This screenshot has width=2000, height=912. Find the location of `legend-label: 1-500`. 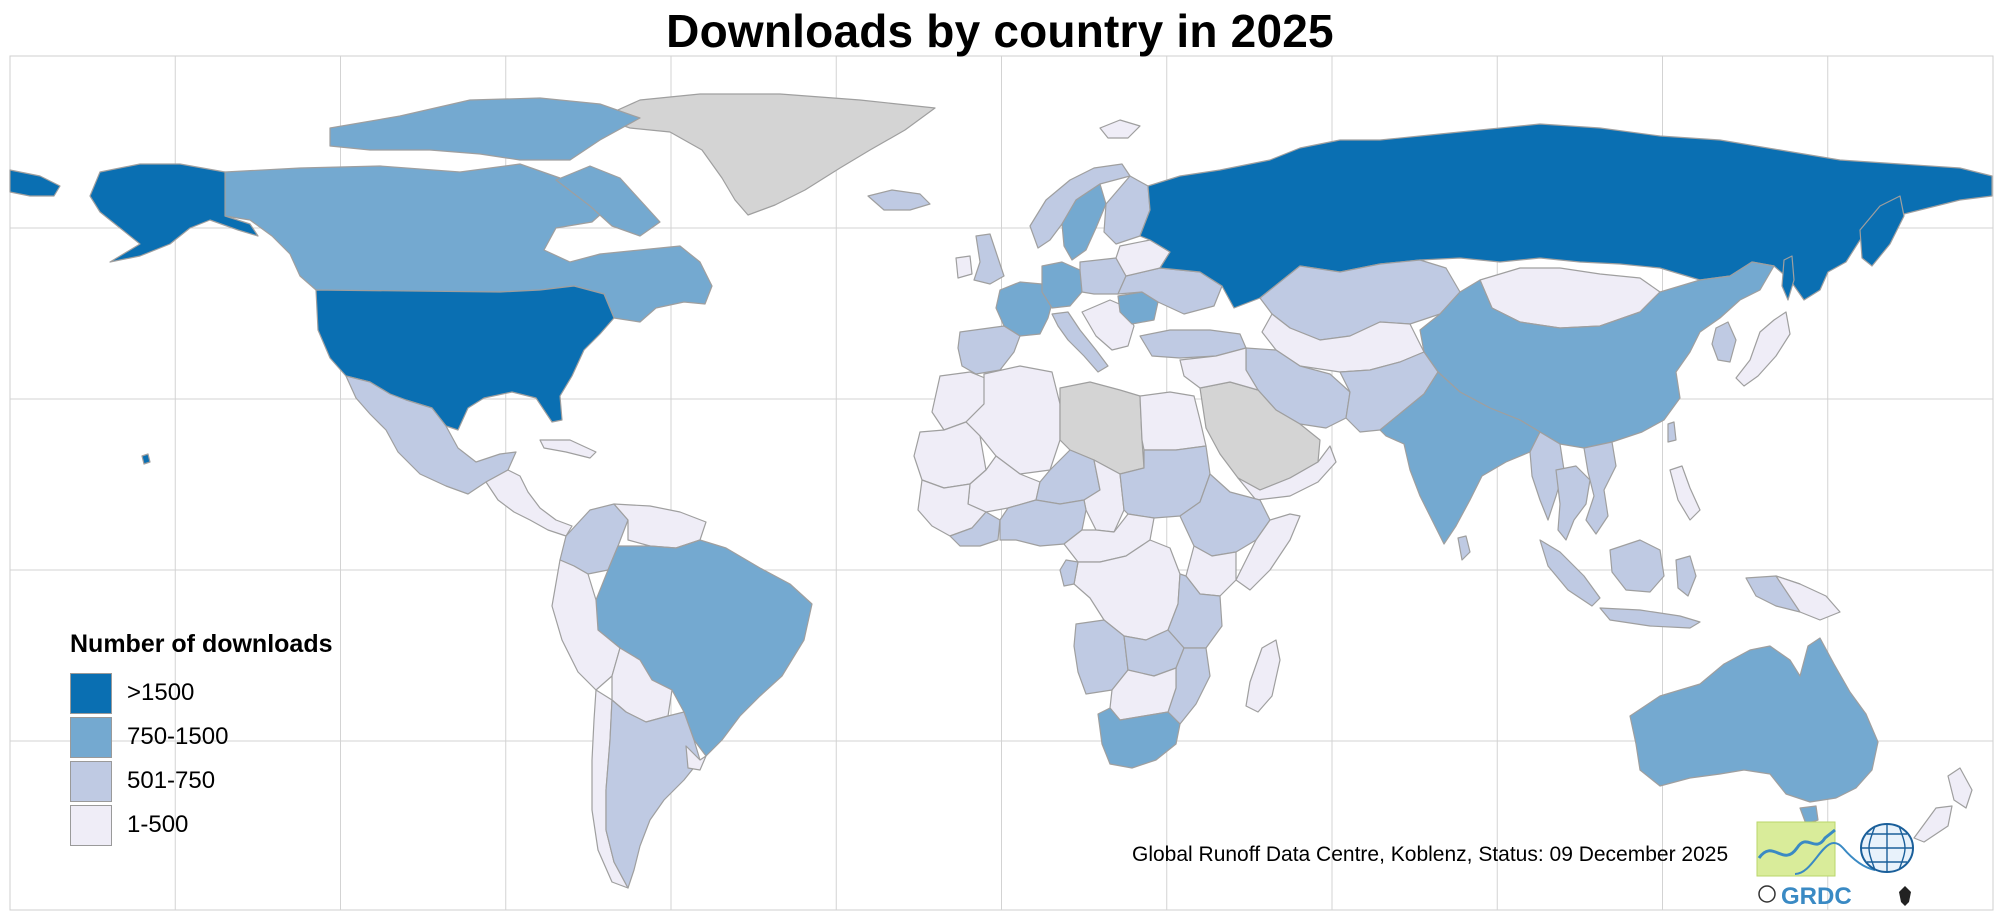

legend-label: 1-500 is located at coordinates (158, 824).